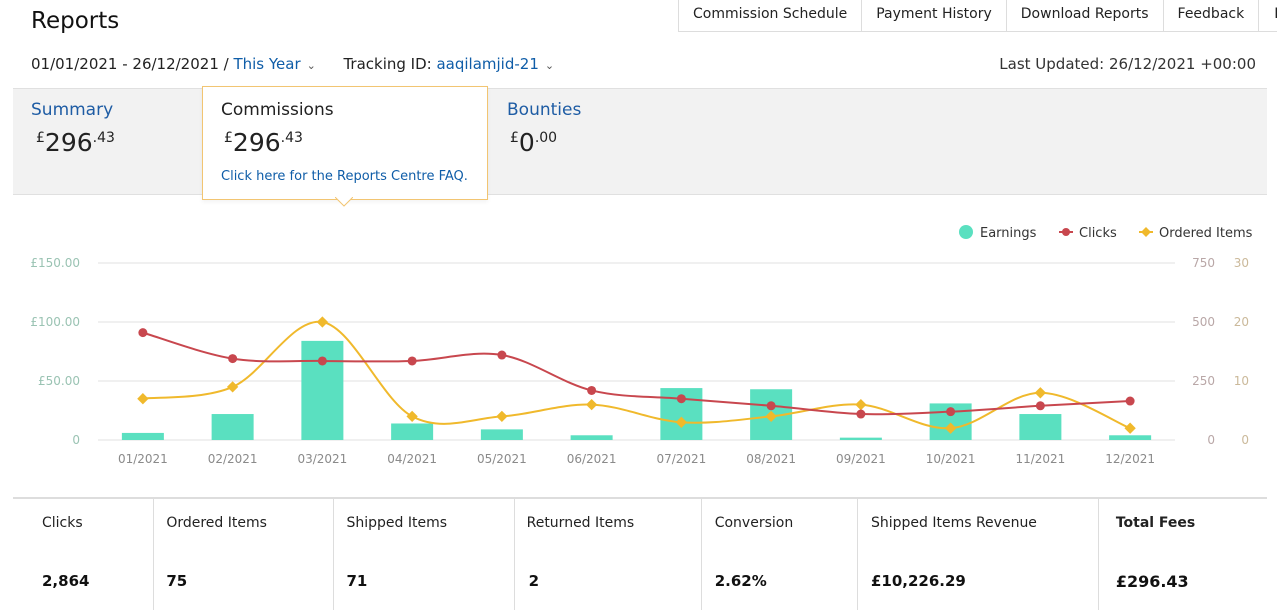 The width and height of the screenshot is (1277, 610). Describe the element at coordinates (861, 459) in the screenshot. I see `x-tick-label: 09/2021` at that location.